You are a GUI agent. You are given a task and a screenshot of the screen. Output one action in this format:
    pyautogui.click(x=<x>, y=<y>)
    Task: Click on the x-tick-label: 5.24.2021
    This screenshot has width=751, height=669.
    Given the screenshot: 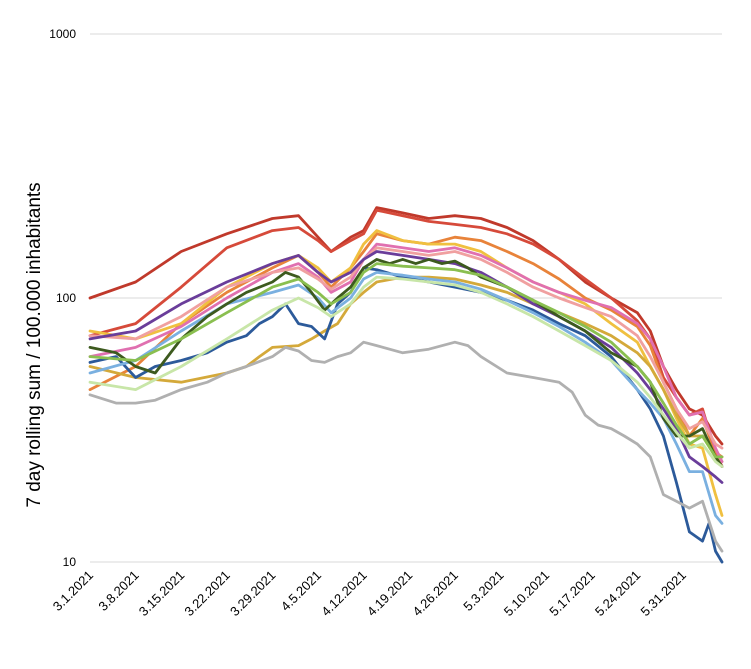 What is the action you would take?
    pyautogui.click(x=618, y=594)
    